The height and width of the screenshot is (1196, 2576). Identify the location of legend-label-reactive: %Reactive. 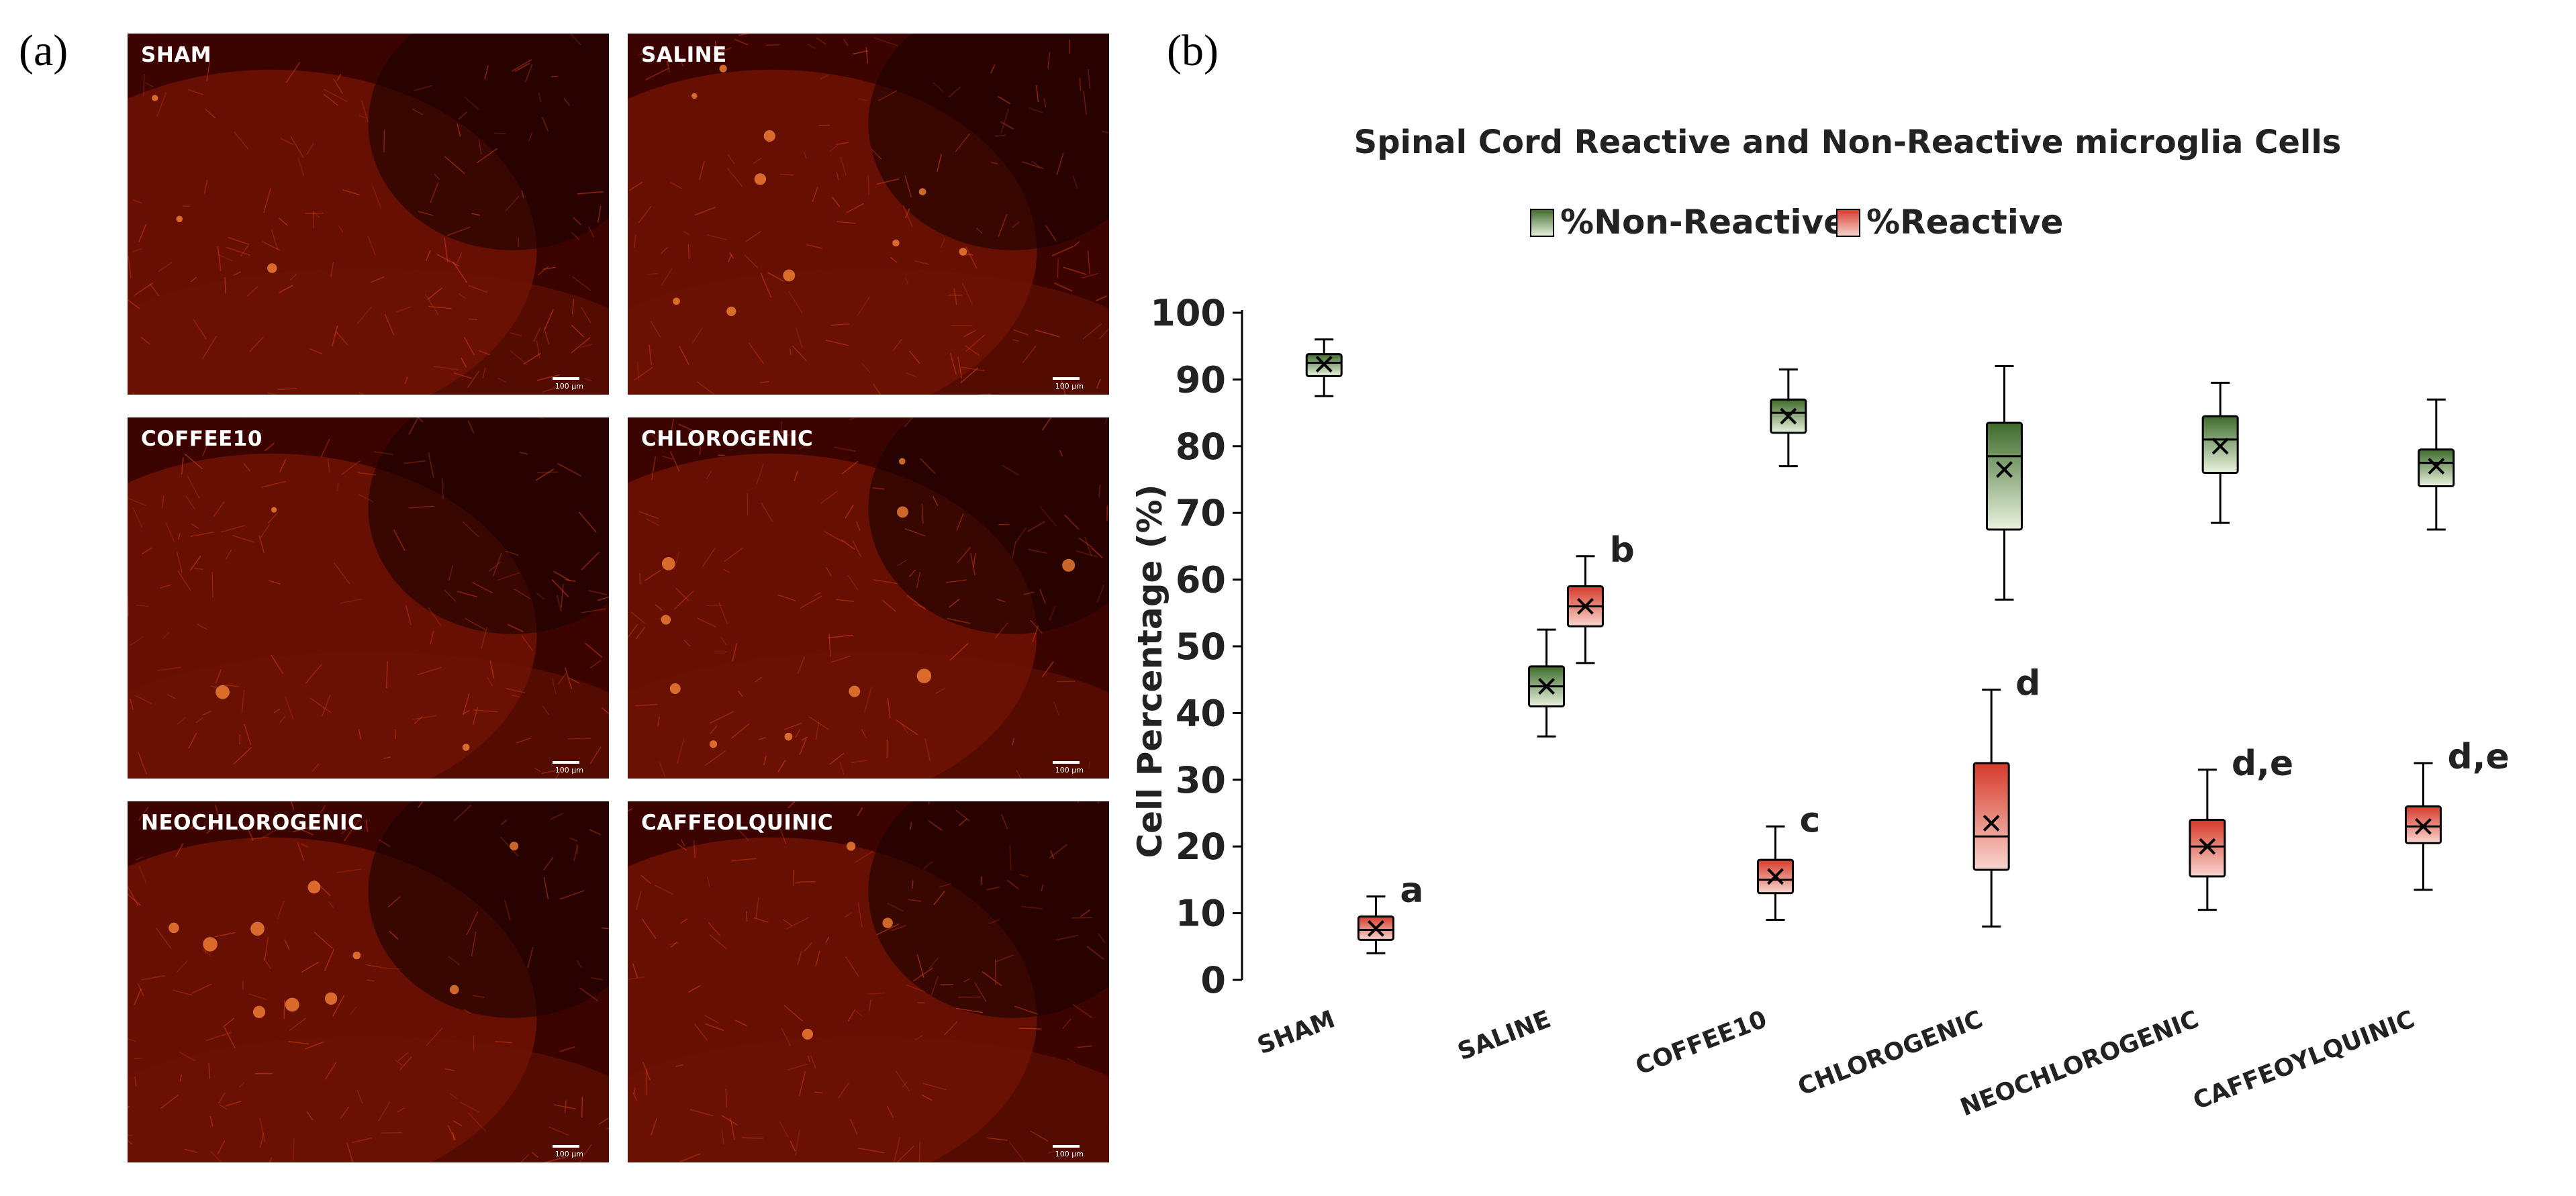
(1964, 222).